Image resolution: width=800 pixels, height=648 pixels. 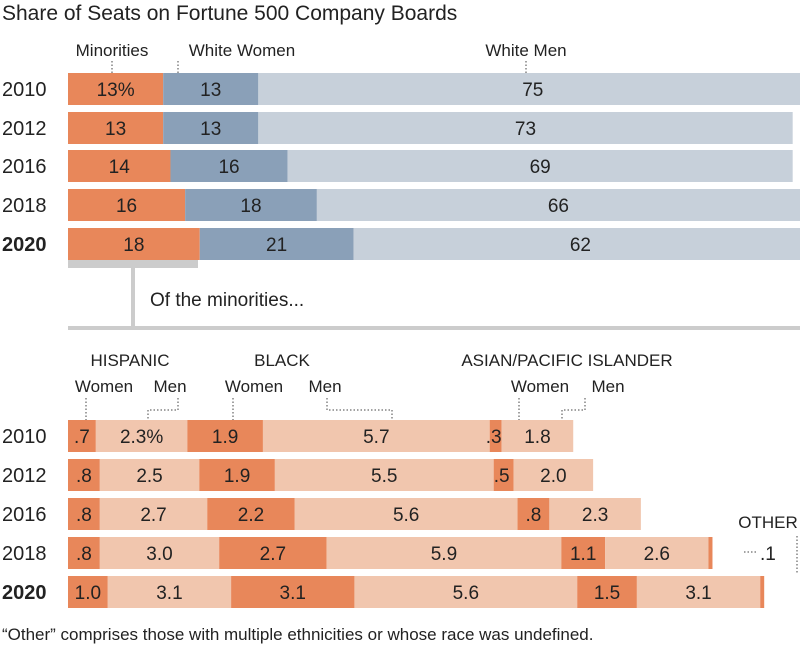 I want to click on header-white-women: White Women, so click(x=242, y=50).